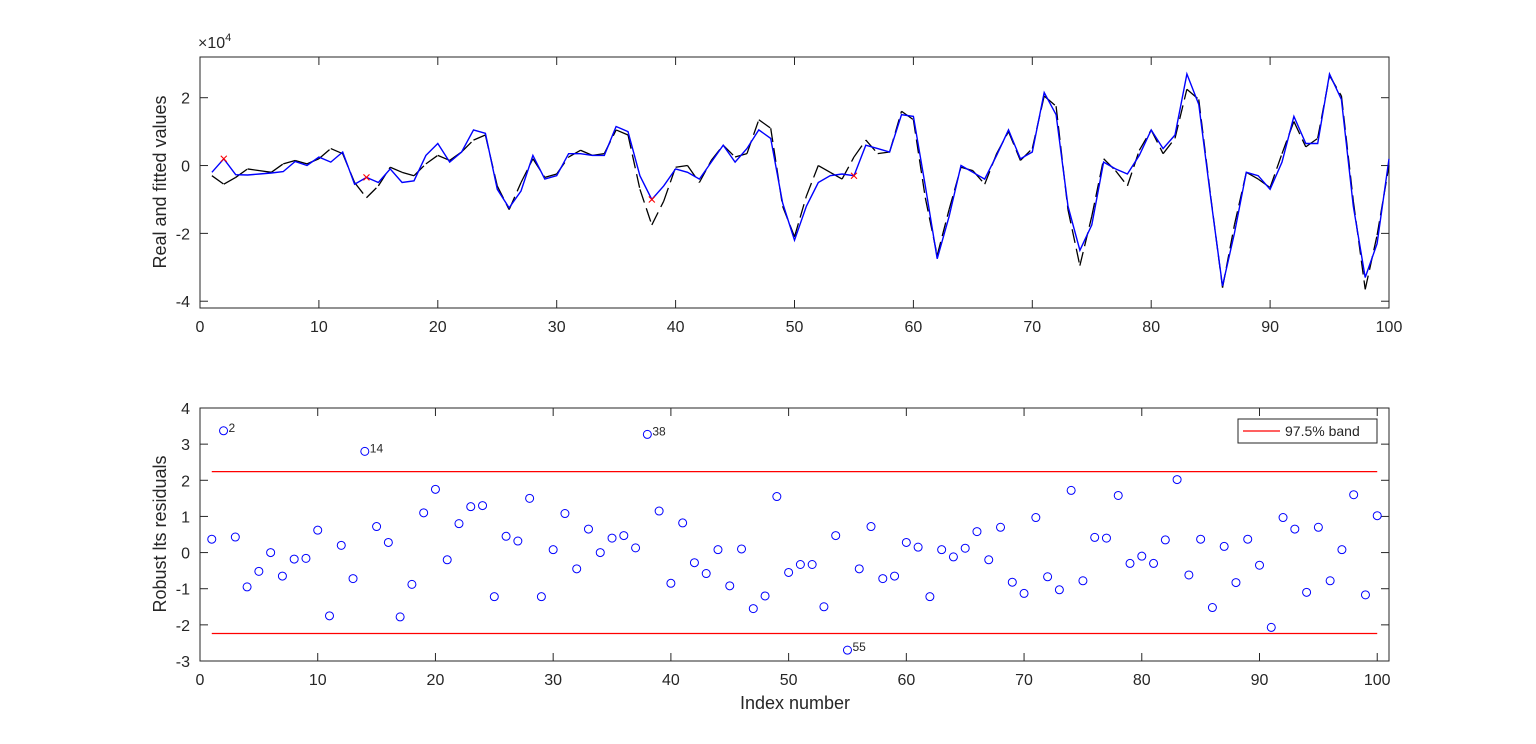  Describe the element at coordinates (795, 703) in the screenshot. I see `bottom-x-axis-label: Index number` at that location.